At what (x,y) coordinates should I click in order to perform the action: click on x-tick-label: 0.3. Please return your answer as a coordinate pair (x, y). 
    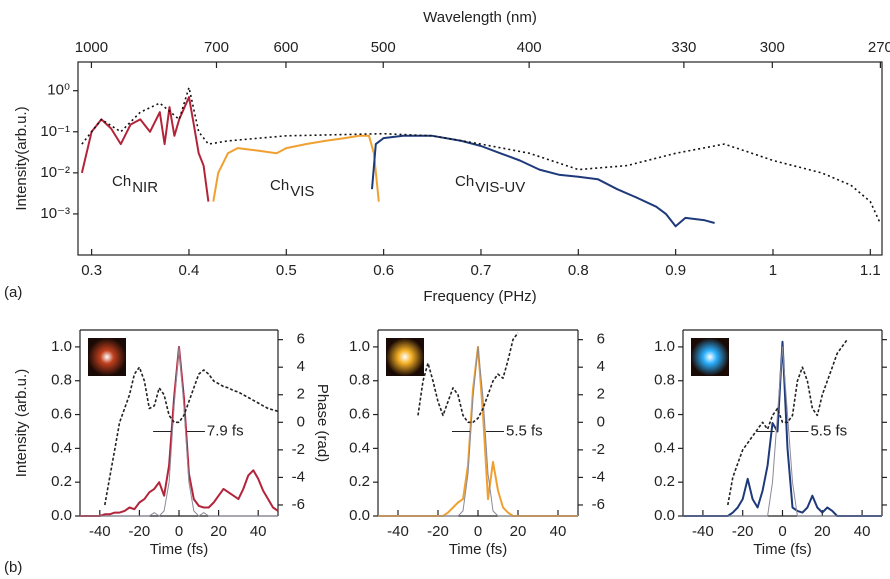
    Looking at the image, I should click on (91, 270).